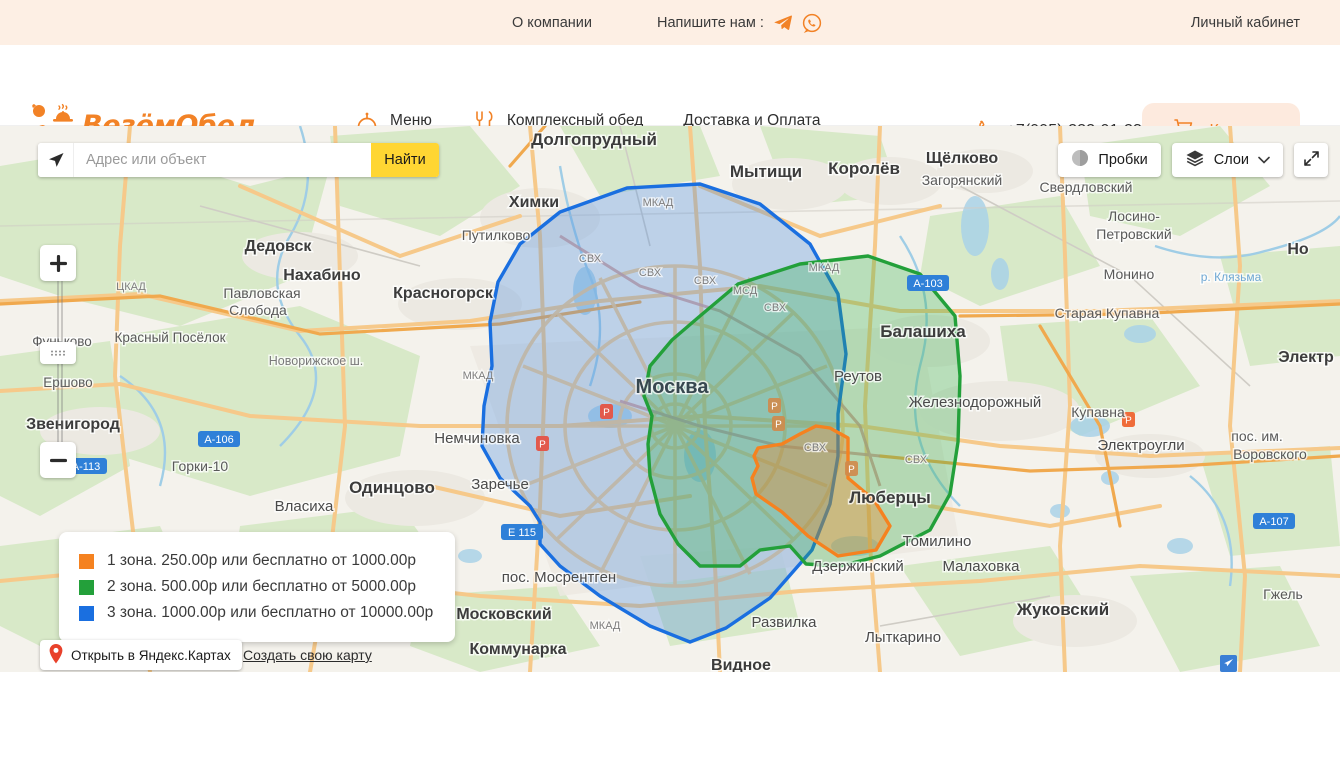  I want to click on zone-2-polygon, so click(802, 411).